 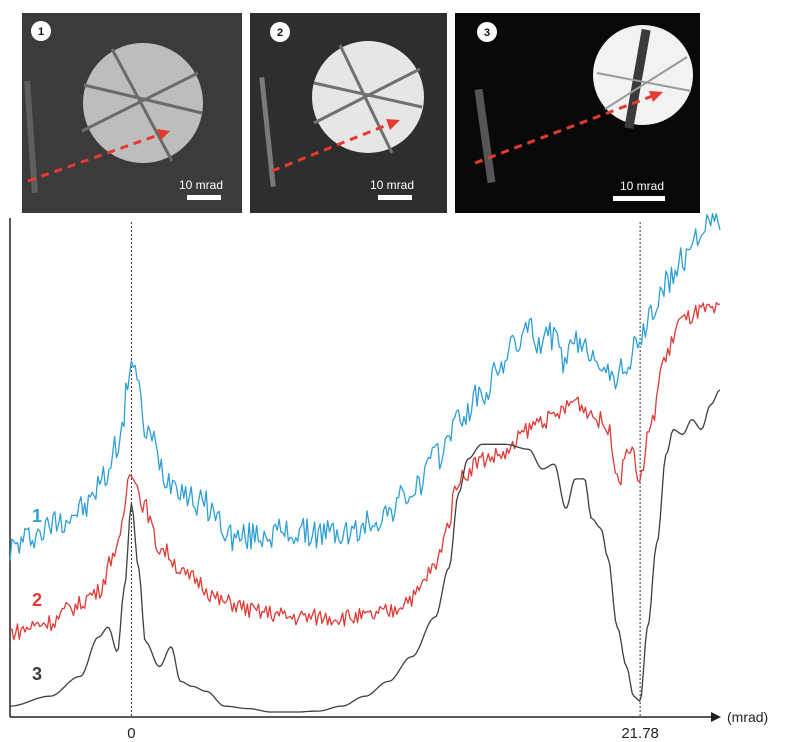 I want to click on panel-2-image: 2 10 mrad, so click(x=348, y=113).